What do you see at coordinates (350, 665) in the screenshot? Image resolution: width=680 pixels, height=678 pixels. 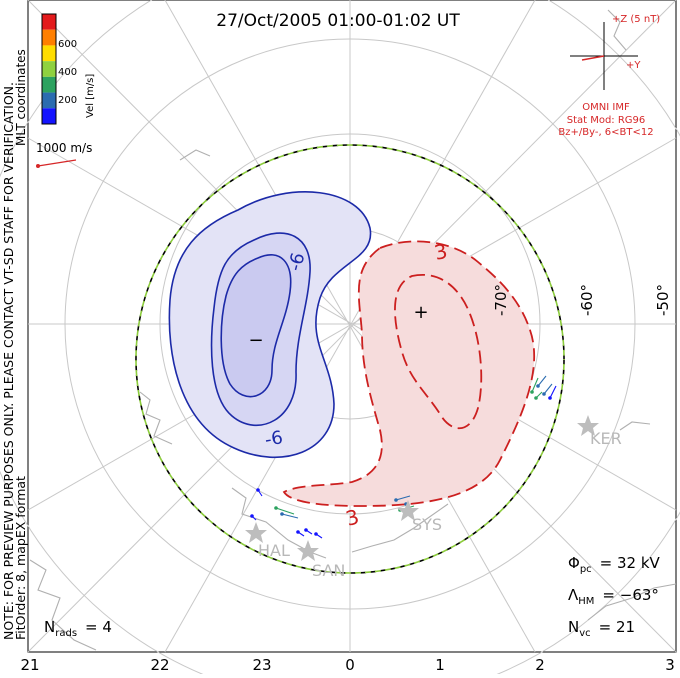 I see `mlt-label-0: 0` at bounding box center [350, 665].